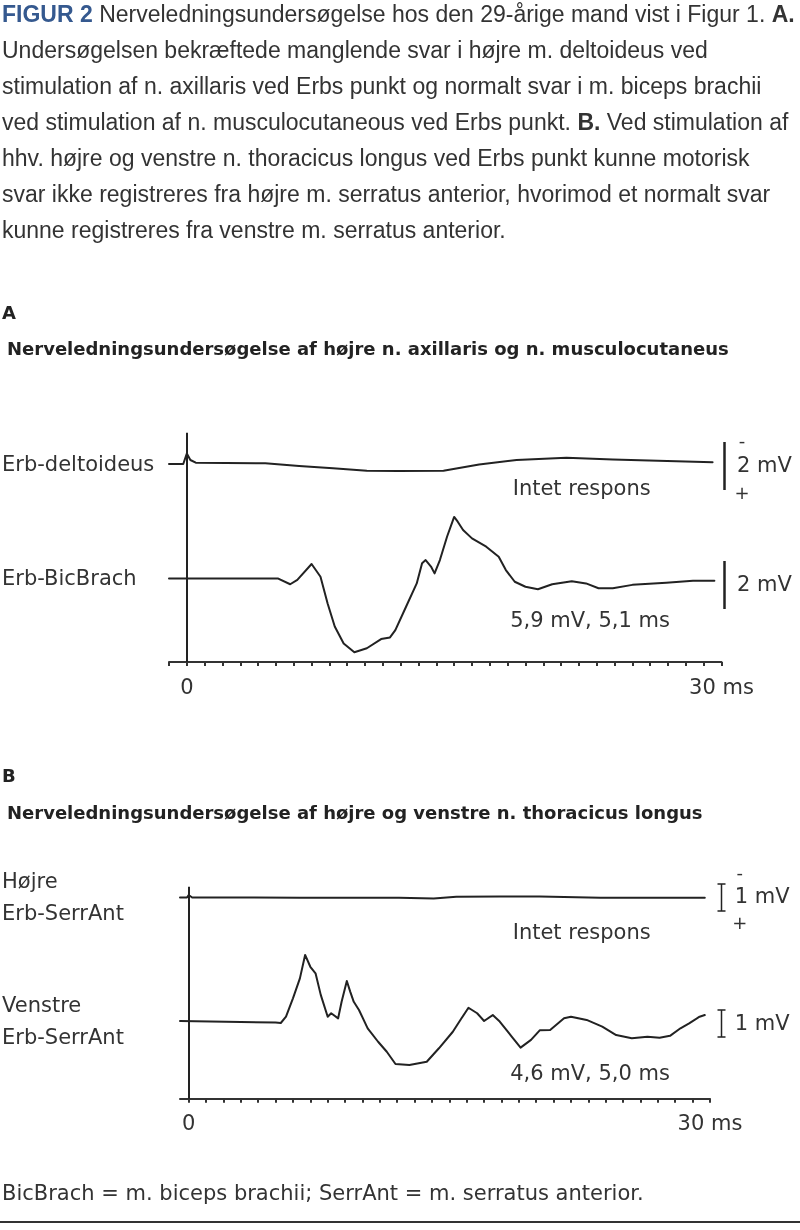 This screenshot has width=800, height=1230. What do you see at coordinates (78, 463) in the screenshot?
I see `series-label: Erb-deltoideus` at bounding box center [78, 463].